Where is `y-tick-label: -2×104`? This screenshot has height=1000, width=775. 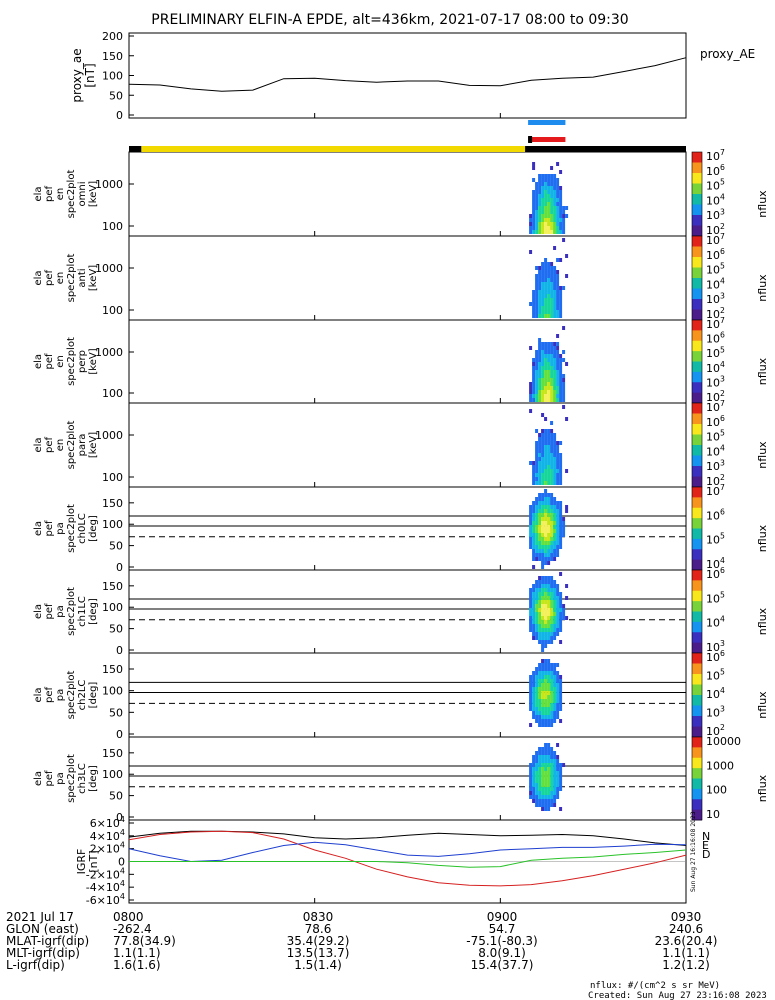
y-tick-label: -2×104 is located at coordinates (105, 873).